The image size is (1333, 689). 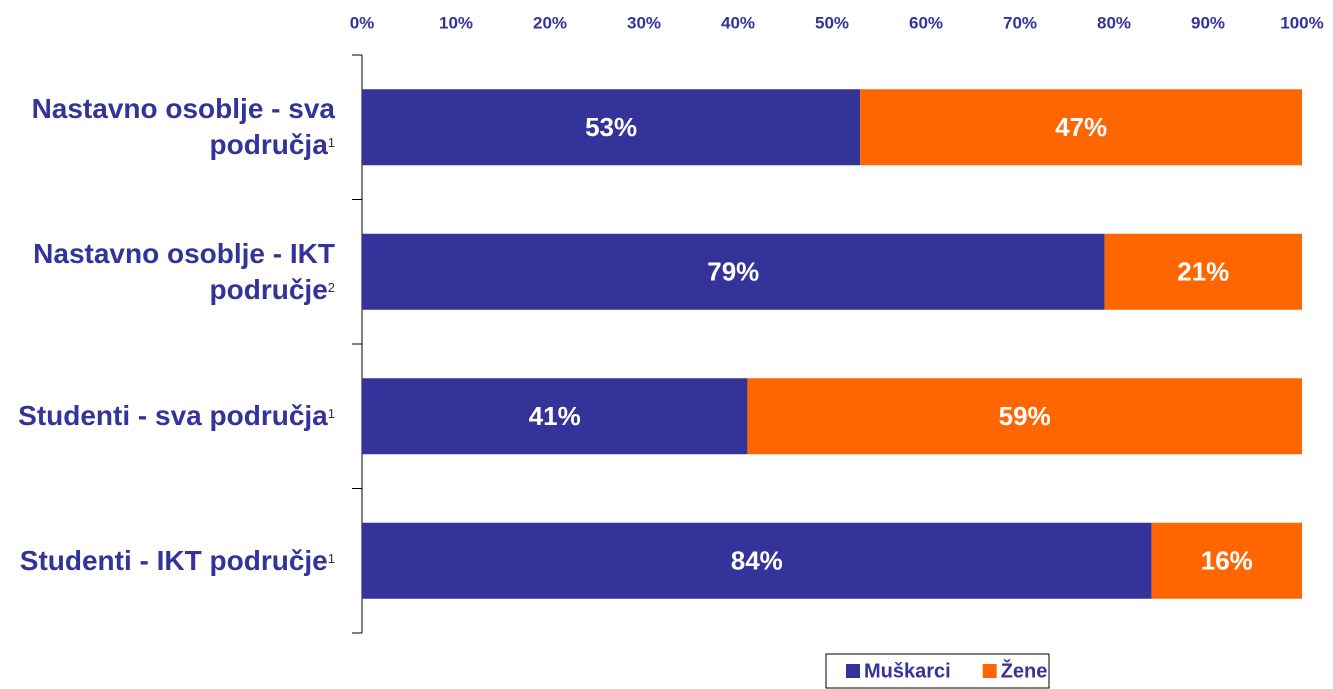 I want to click on category-label-text: Studenti - sva područja1, so click(x=176, y=416).